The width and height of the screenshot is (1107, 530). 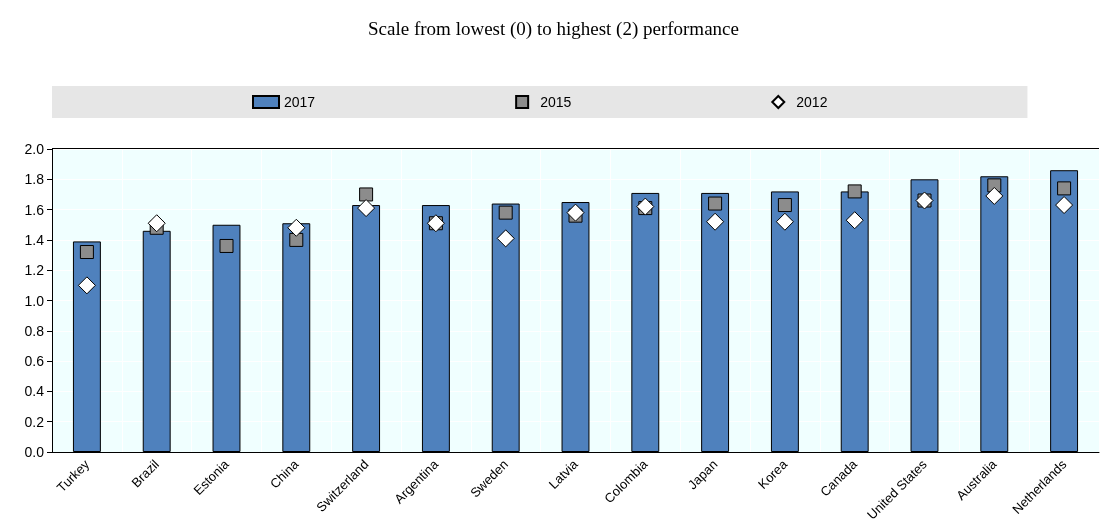 I want to click on y-tick-label: 1.4, so click(x=34, y=239).